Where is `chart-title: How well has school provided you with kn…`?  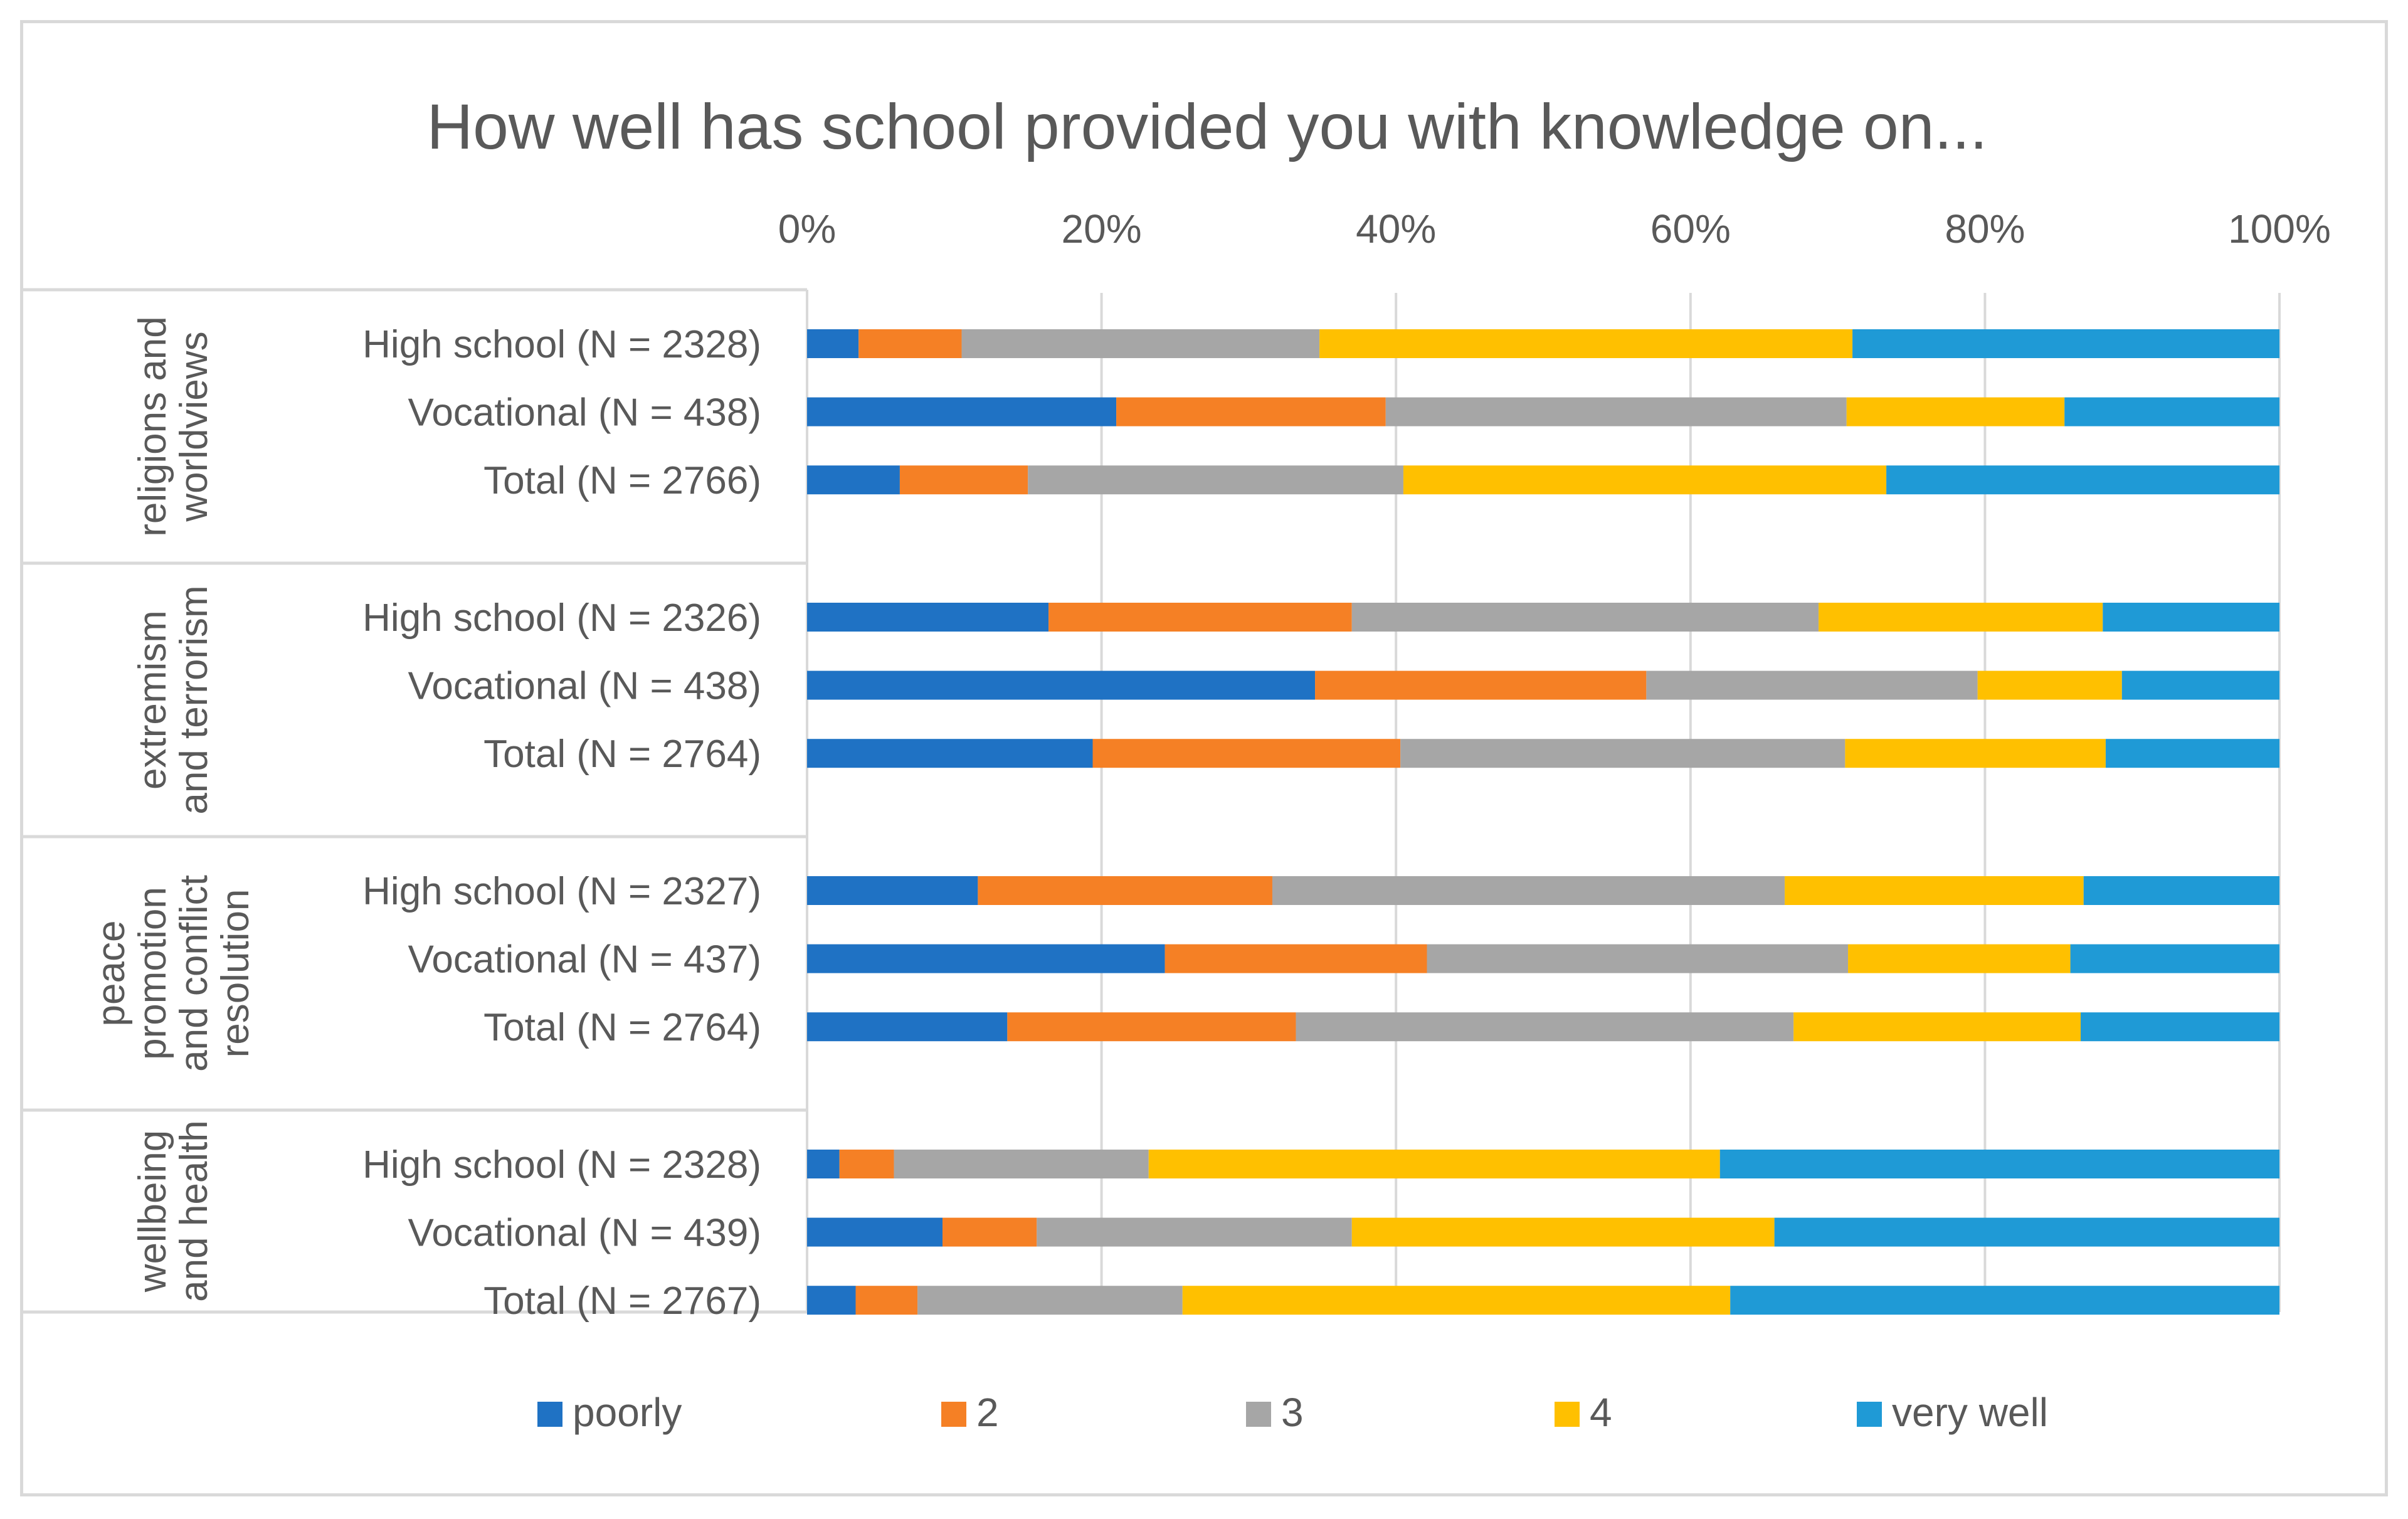 chart-title: How well has school provided you with kn… is located at coordinates (1206, 127).